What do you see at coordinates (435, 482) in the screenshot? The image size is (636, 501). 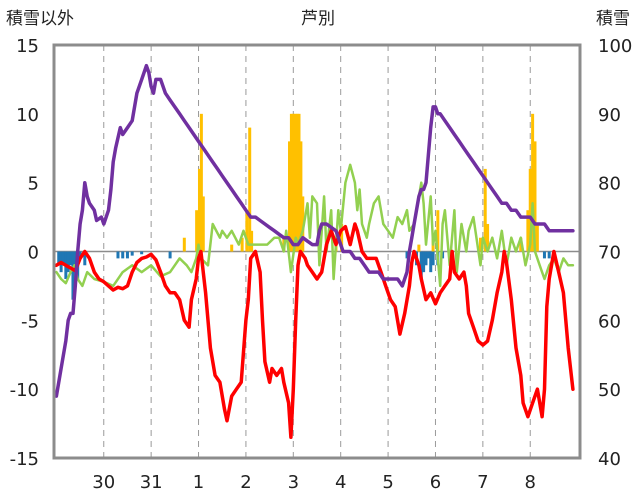 I see `x-tick-label: 6` at bounding box center [435, 482].